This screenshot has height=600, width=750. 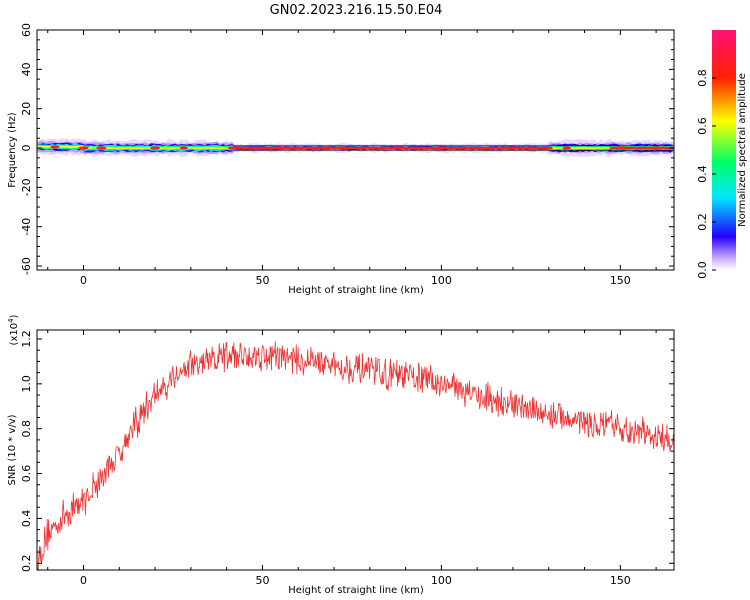 What do you see at coordinates (26, 564) in the screenshot?
I see `snr-ytick-label: 0.2` at bounding box center [26, 564].